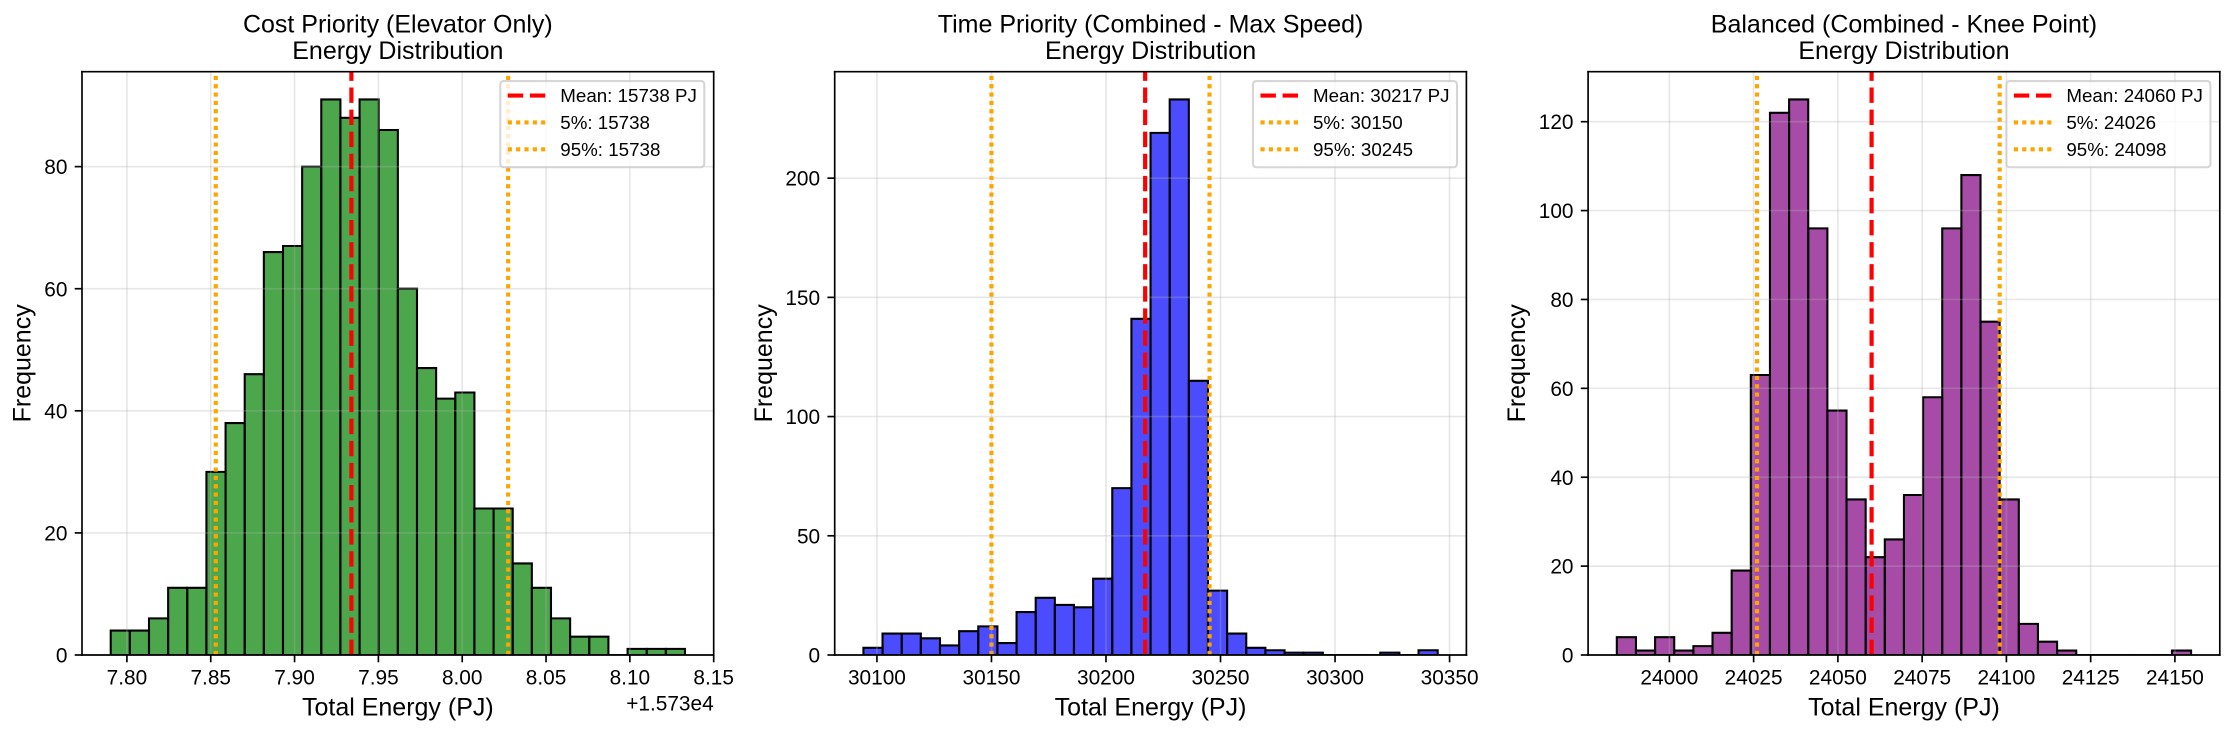  I want to click on svg-text: 30150, so click(991, 678).